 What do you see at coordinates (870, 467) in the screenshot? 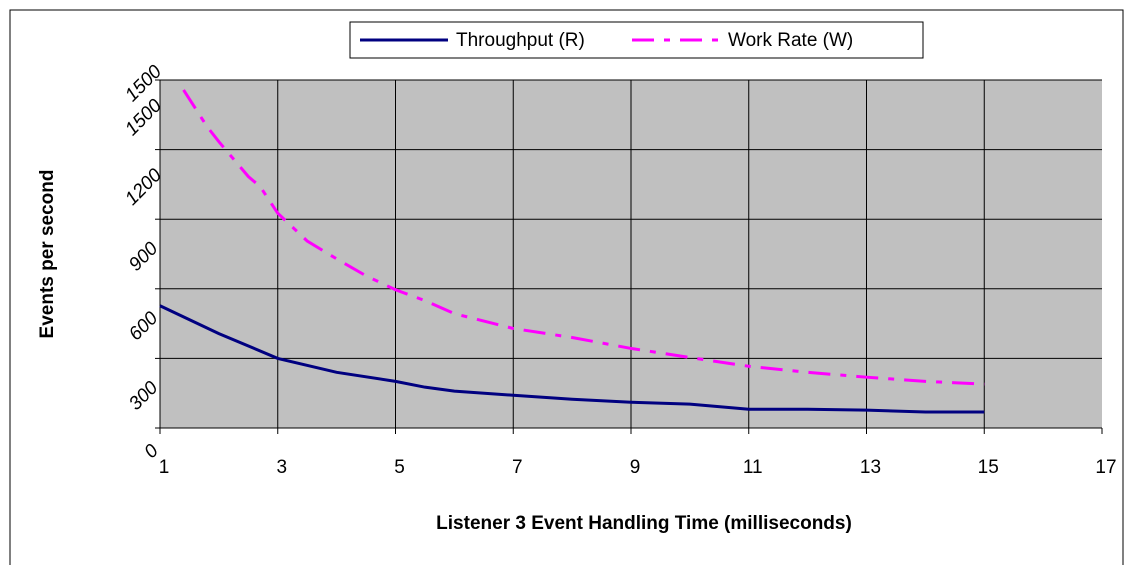
I see `x-tick-label: 13` at bounding box center [870, 467].